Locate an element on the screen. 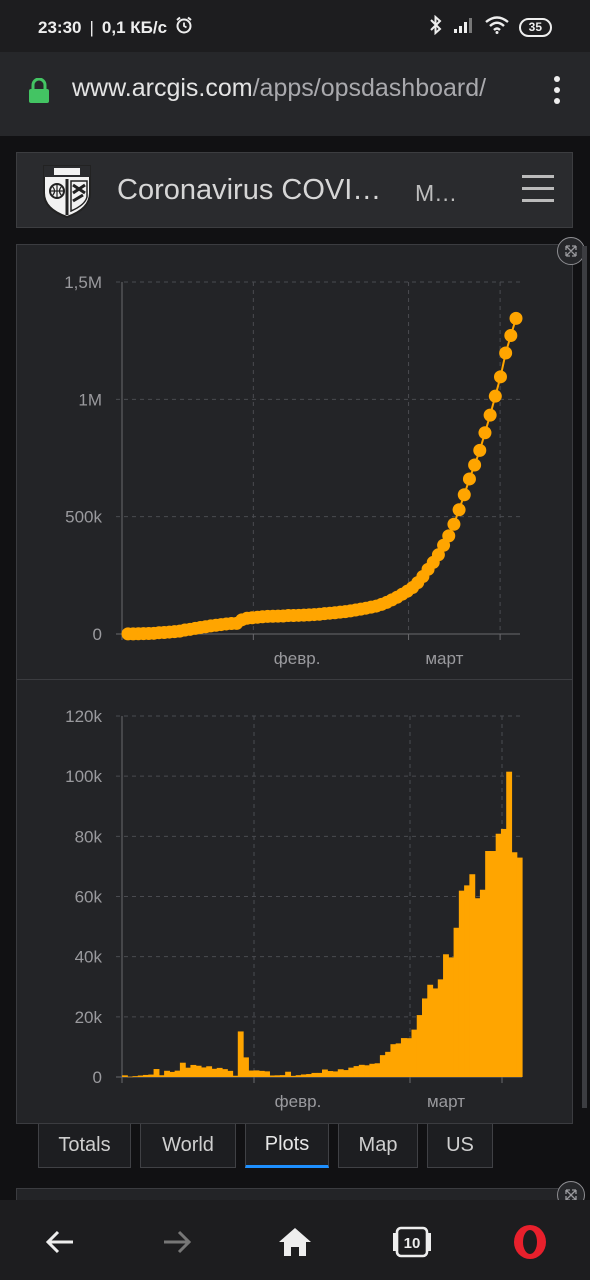 This screenshot has height=1280, width=590. y-tick-label: 0 is located at coordinates (97, 1077).